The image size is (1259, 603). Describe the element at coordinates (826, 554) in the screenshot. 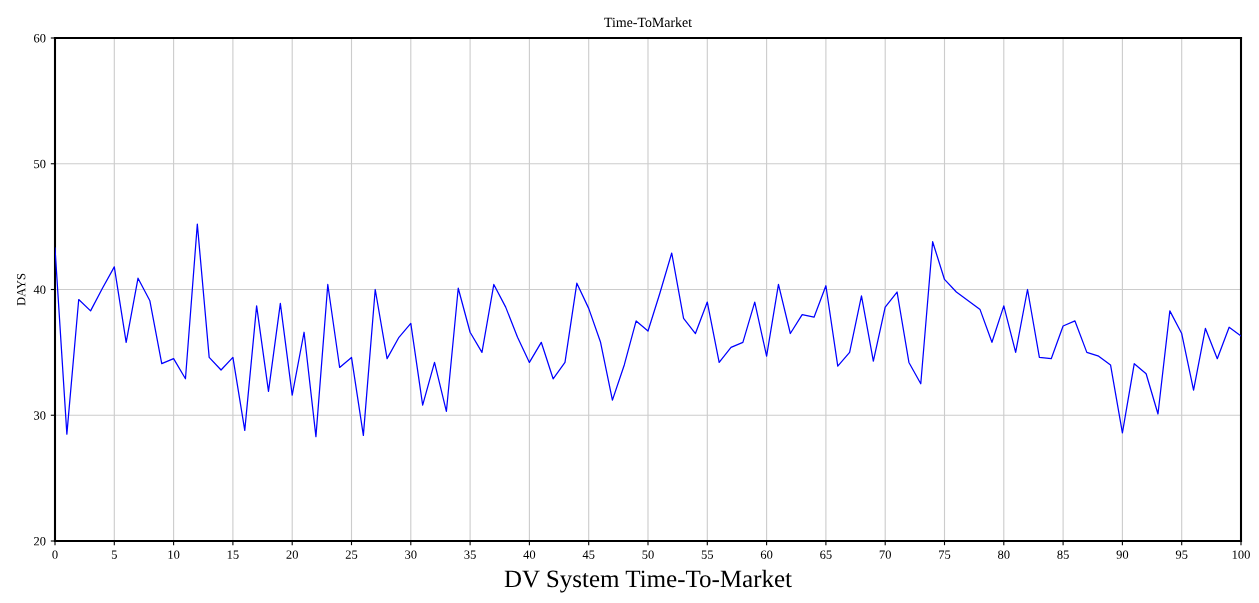

I see `x-tick-label: 65` at that location.